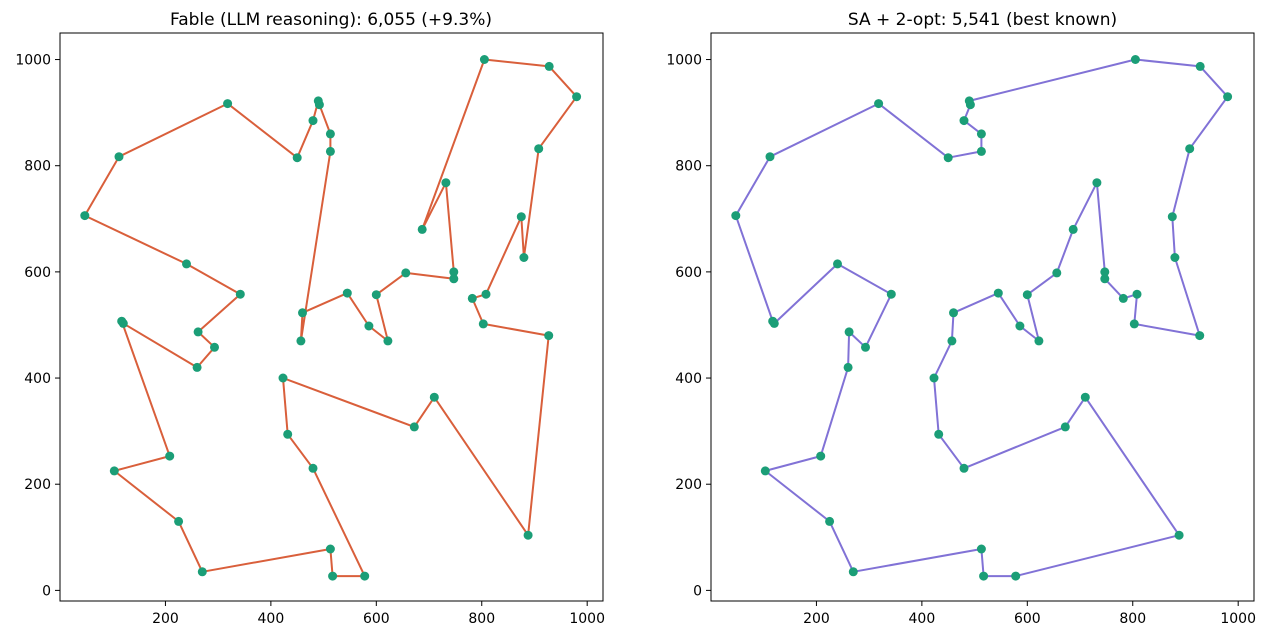  I want to click on left-y-tick-label: 800, so click(37, 167).